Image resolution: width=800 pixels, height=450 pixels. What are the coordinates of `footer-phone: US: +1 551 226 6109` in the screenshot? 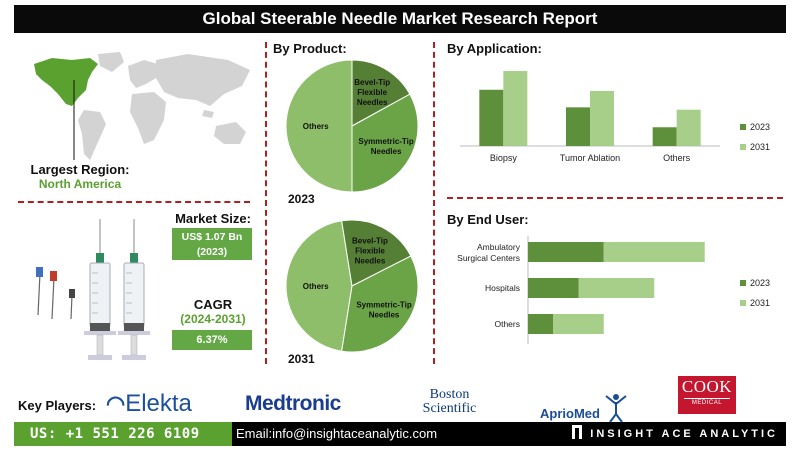 It's located at (123, 434).